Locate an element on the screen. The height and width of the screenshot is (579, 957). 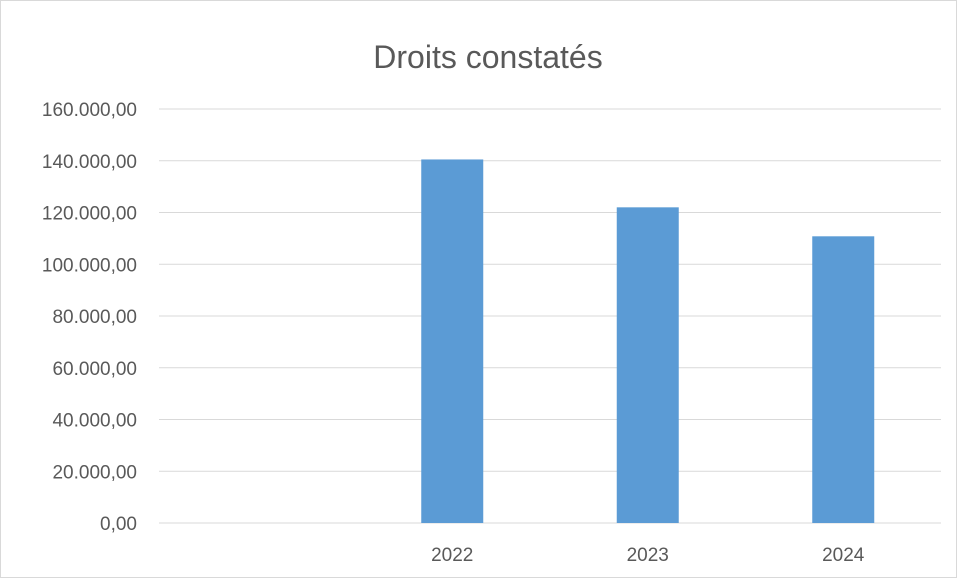
y-tick-label: 40.000,00 is located at coordinates (94, 421).